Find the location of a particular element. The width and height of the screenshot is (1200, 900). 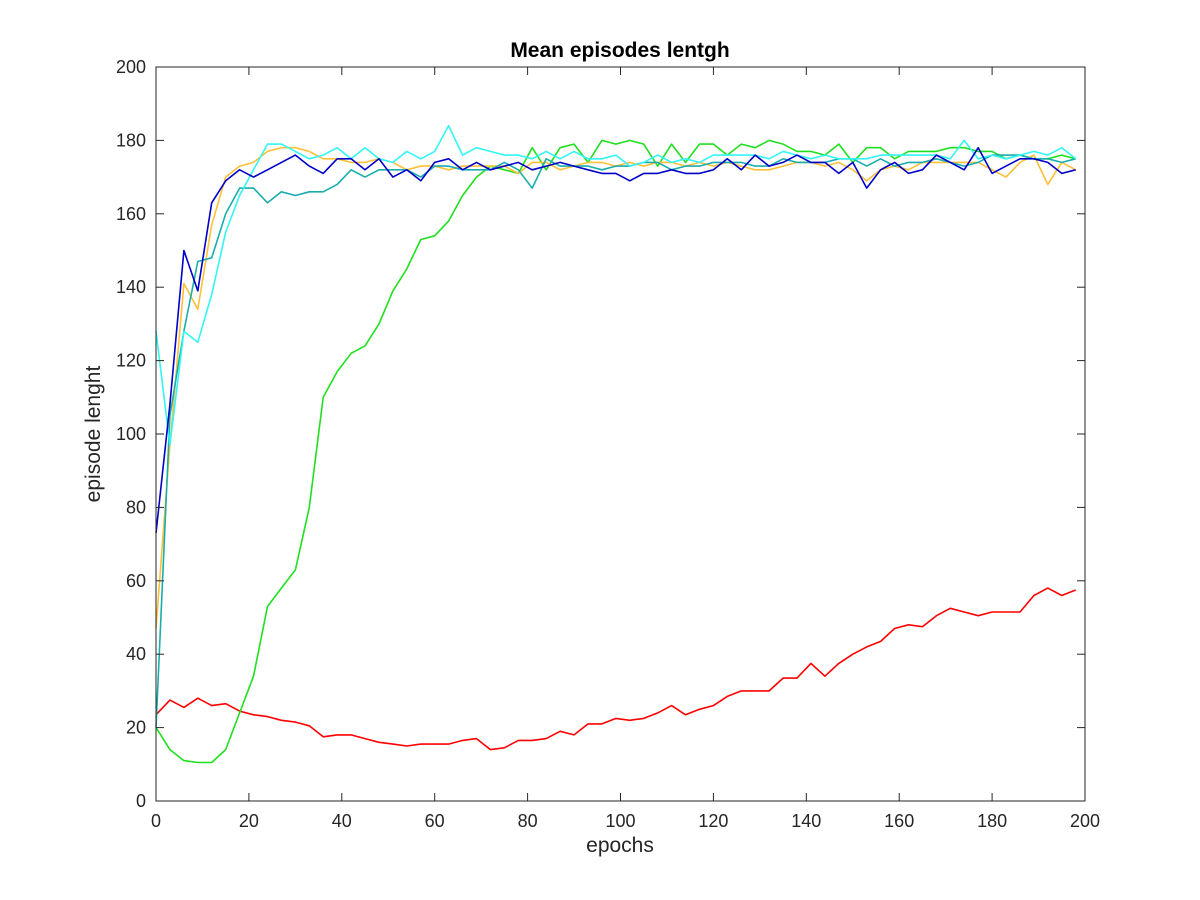

y-tick-label: 60 is located at coordinates (136, 581).